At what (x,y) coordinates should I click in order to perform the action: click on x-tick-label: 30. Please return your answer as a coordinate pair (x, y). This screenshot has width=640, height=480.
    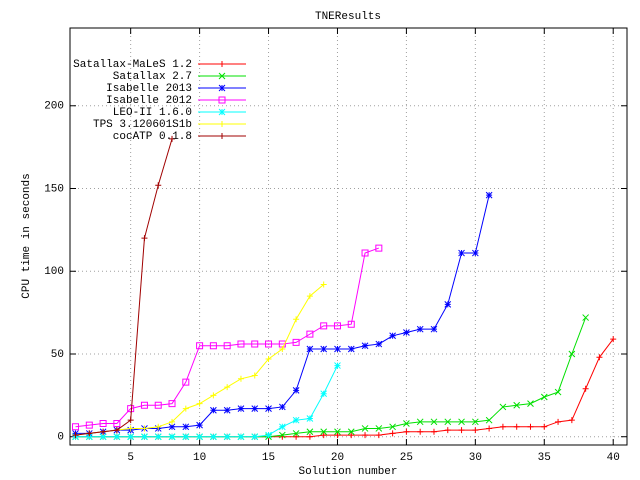
    Looking at the image, I should click on (475, 458).